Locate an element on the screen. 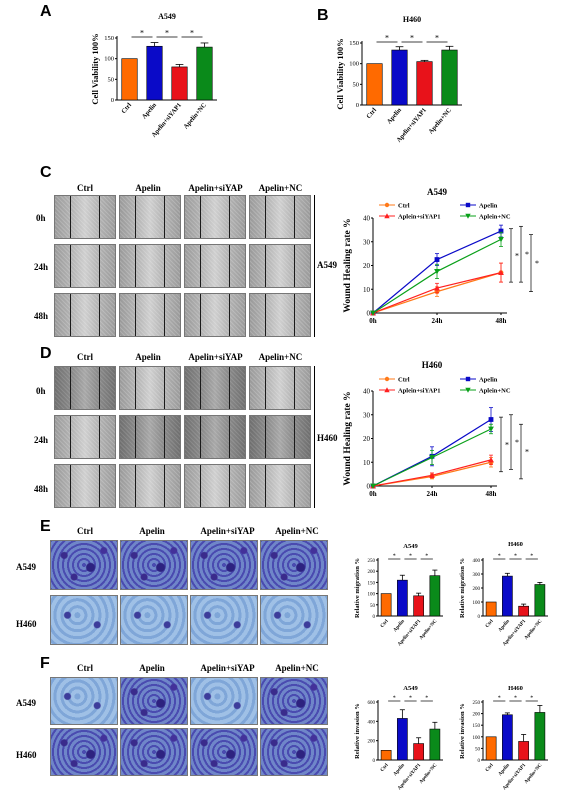  c-col-ctrl: Ctrl is located at coordinates (85, 188).